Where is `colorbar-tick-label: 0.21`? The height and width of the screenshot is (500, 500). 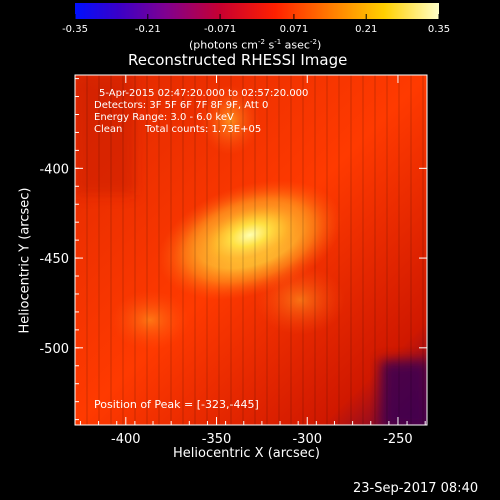
colorbar-tick-label: 0.21 is located at coordinates (366, 29).